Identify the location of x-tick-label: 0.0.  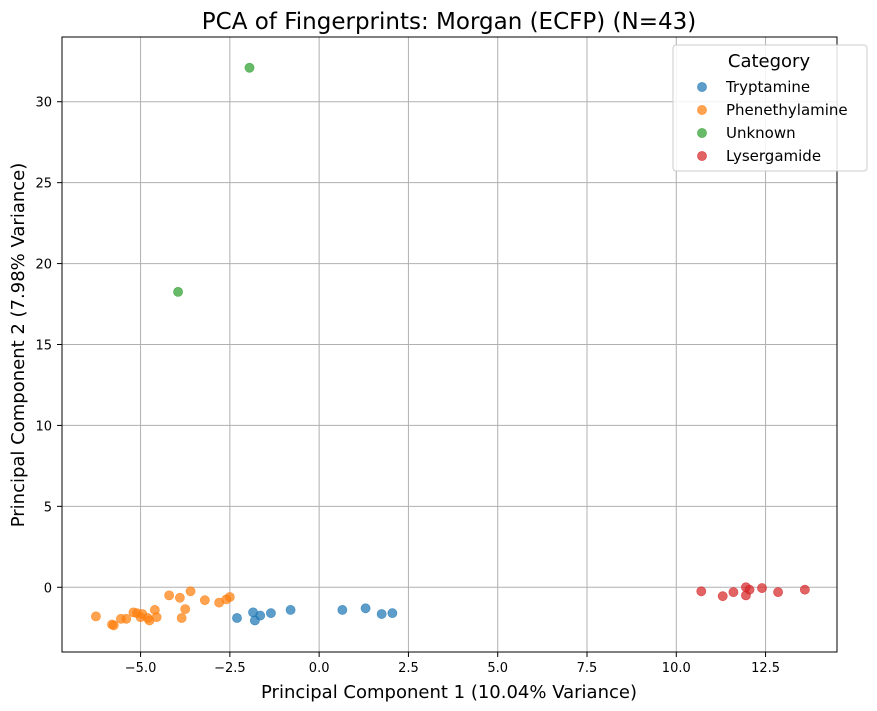
(319, 668).